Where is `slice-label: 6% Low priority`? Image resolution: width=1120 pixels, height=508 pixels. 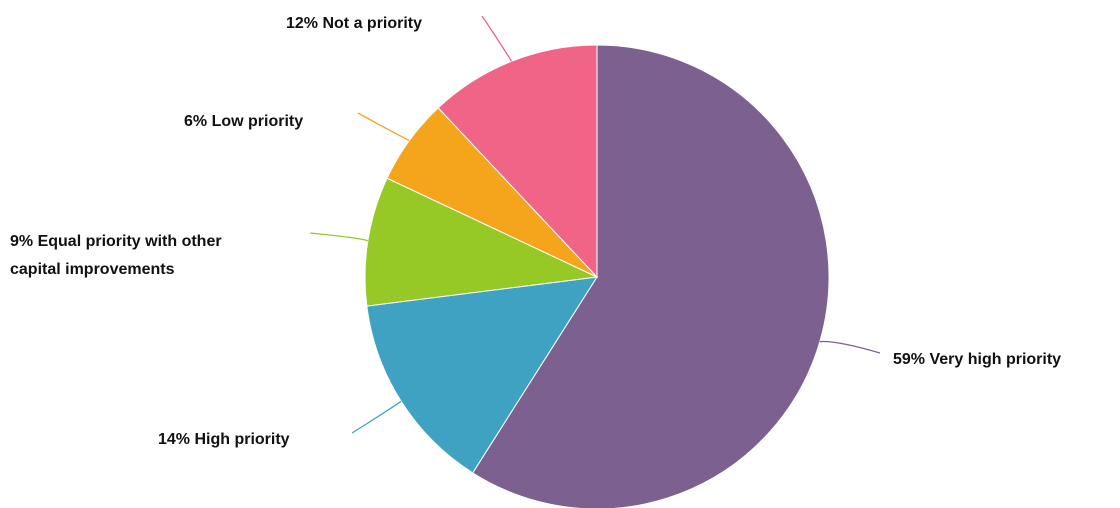
slice-label: 6% Low priority is located at coordinates (243, 121).